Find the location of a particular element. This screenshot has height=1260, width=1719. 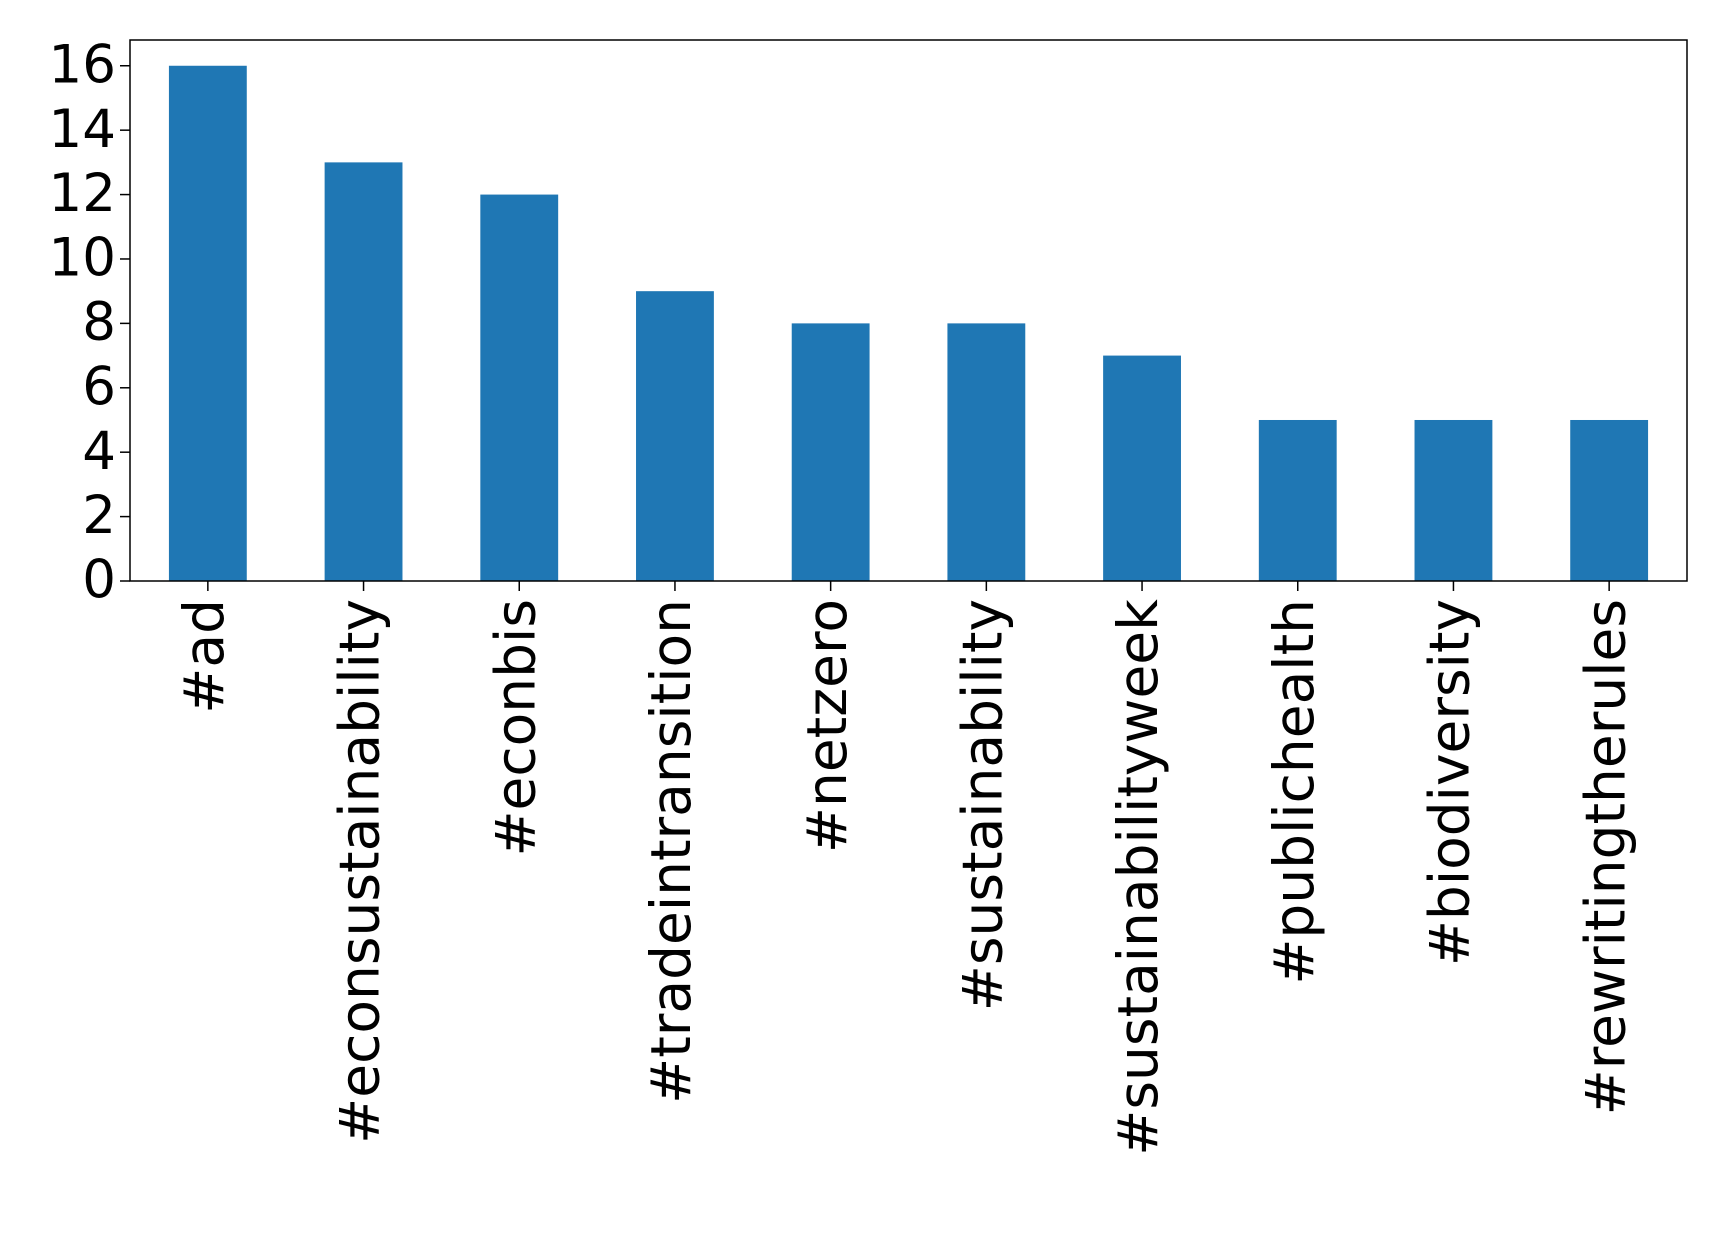

y-tick-label: 14 is located at coordinates (82, 129).